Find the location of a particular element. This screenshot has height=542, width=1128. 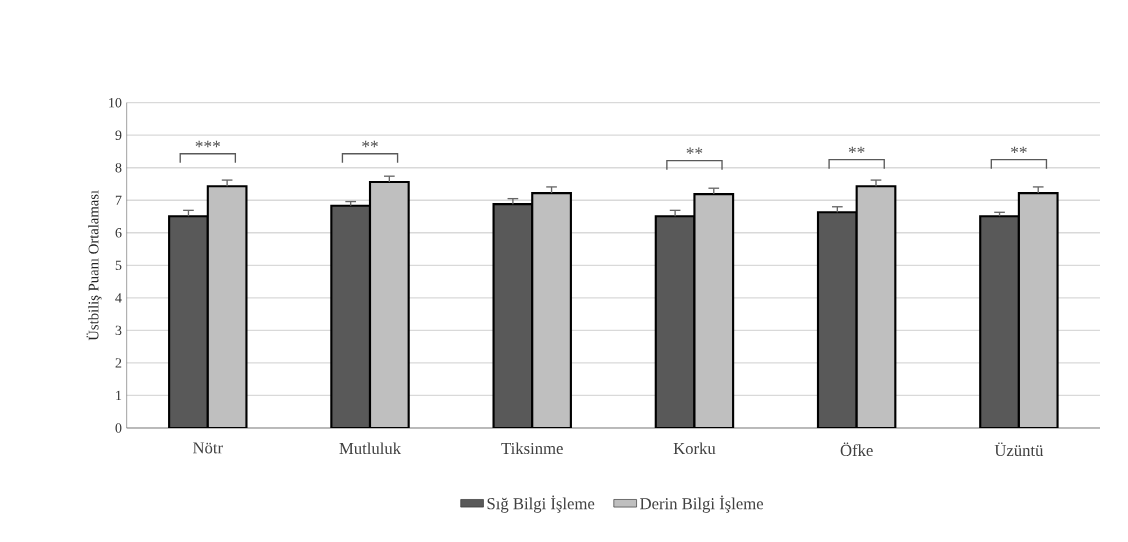

x-tick-label: Üzüntü is located at coordinates (1019, 449).